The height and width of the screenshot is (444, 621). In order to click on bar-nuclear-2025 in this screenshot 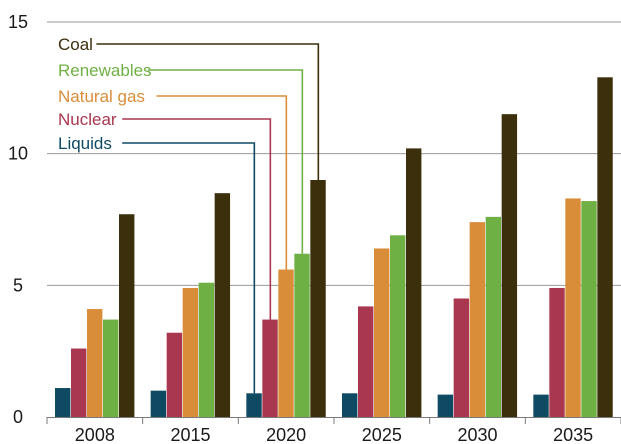, I will do `click(366, 361)`.